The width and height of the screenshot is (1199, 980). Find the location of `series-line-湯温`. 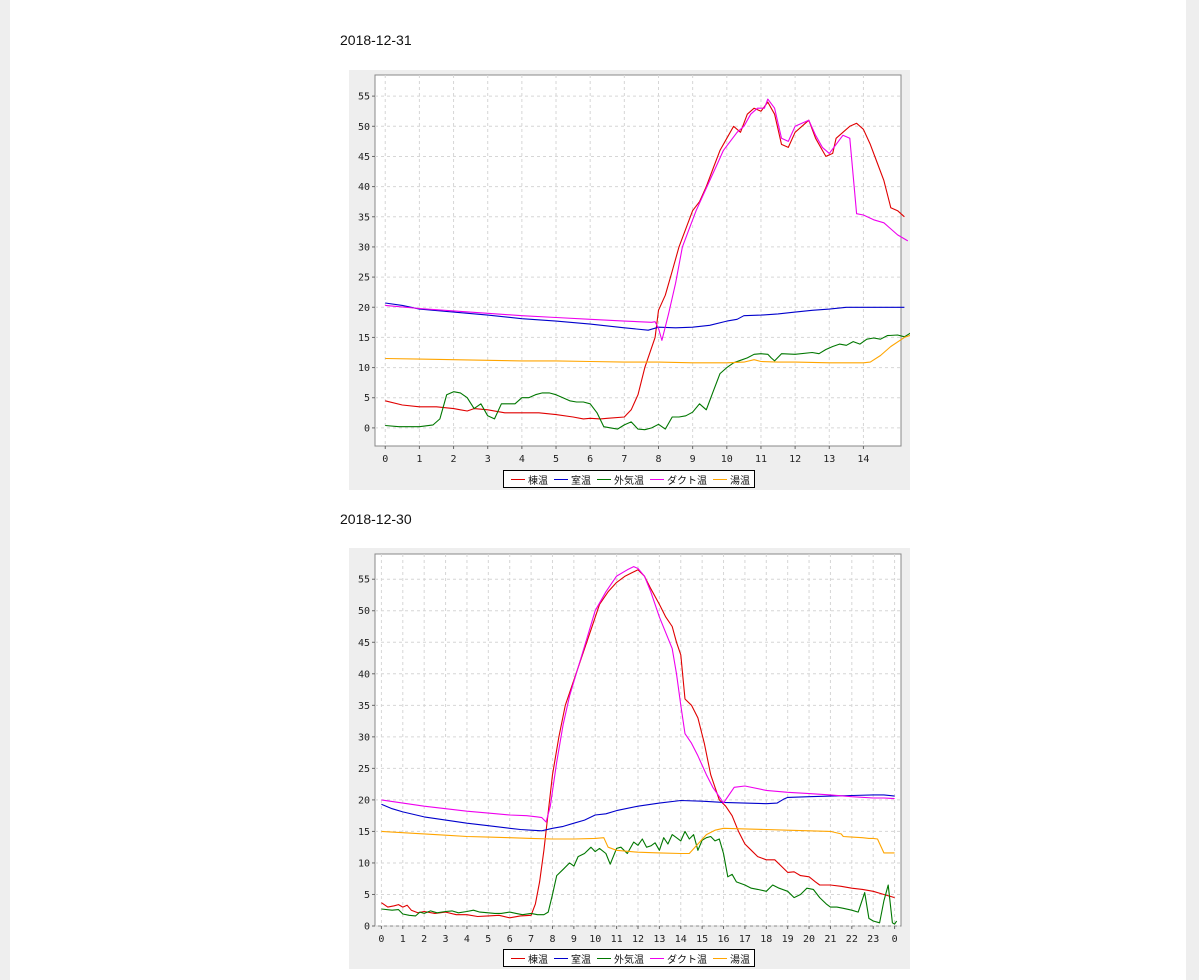

series-line-湯温 is located at coordinates (647, 349).